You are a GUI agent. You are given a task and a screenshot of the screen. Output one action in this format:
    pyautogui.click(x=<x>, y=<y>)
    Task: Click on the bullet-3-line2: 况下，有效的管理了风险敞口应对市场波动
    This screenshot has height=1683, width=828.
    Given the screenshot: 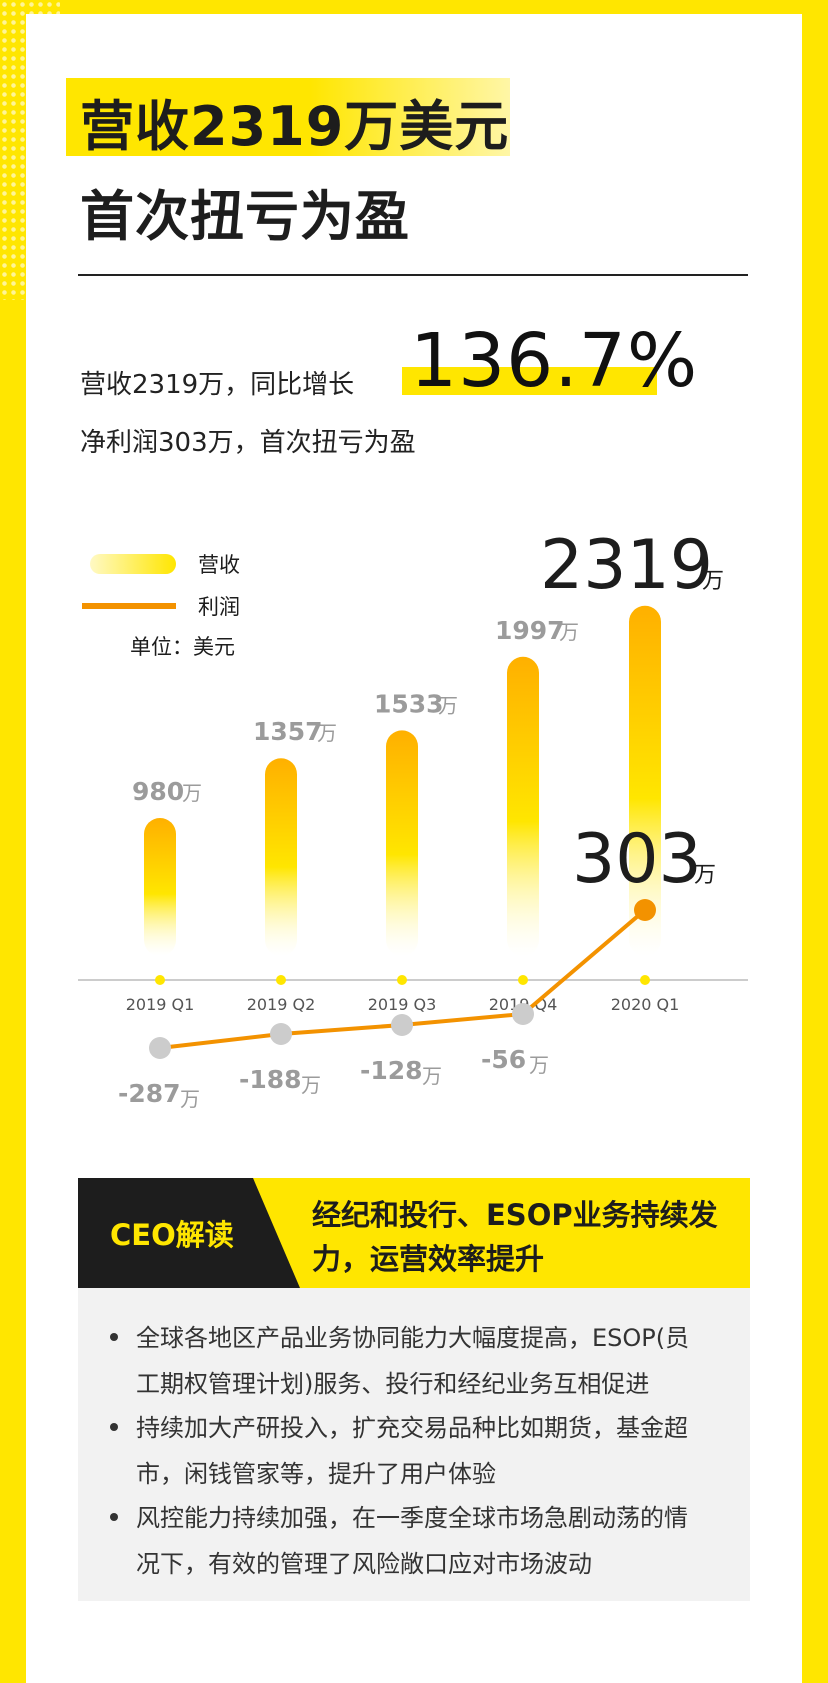 What is the action you would take?
    pyautogui.click(x=364, y=1564)
    